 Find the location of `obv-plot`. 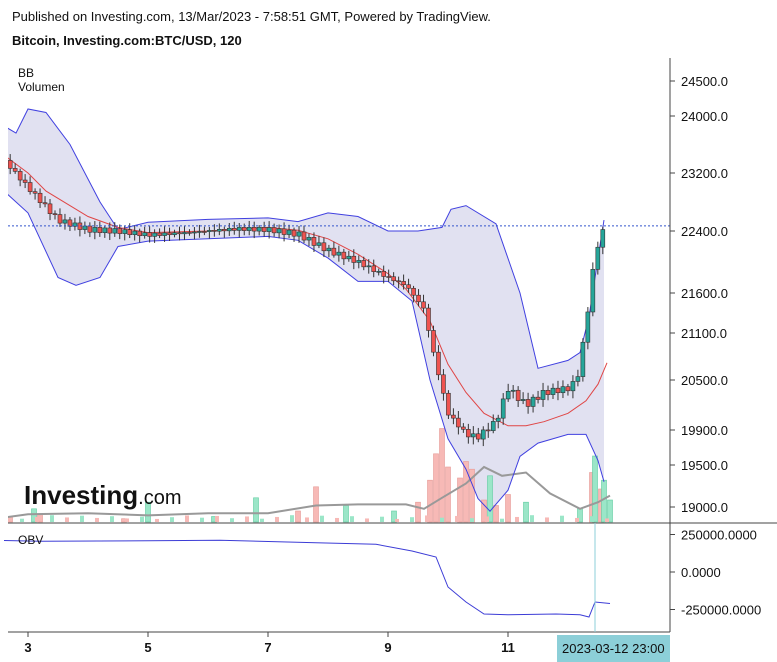

obv-plot is located at coordinates (307, 578).